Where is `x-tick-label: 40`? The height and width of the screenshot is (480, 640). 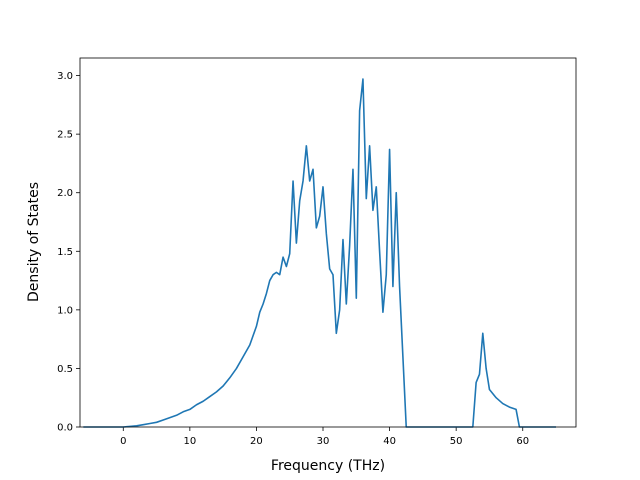
x-tick-label: 40 is located at coordinates (389, 441).